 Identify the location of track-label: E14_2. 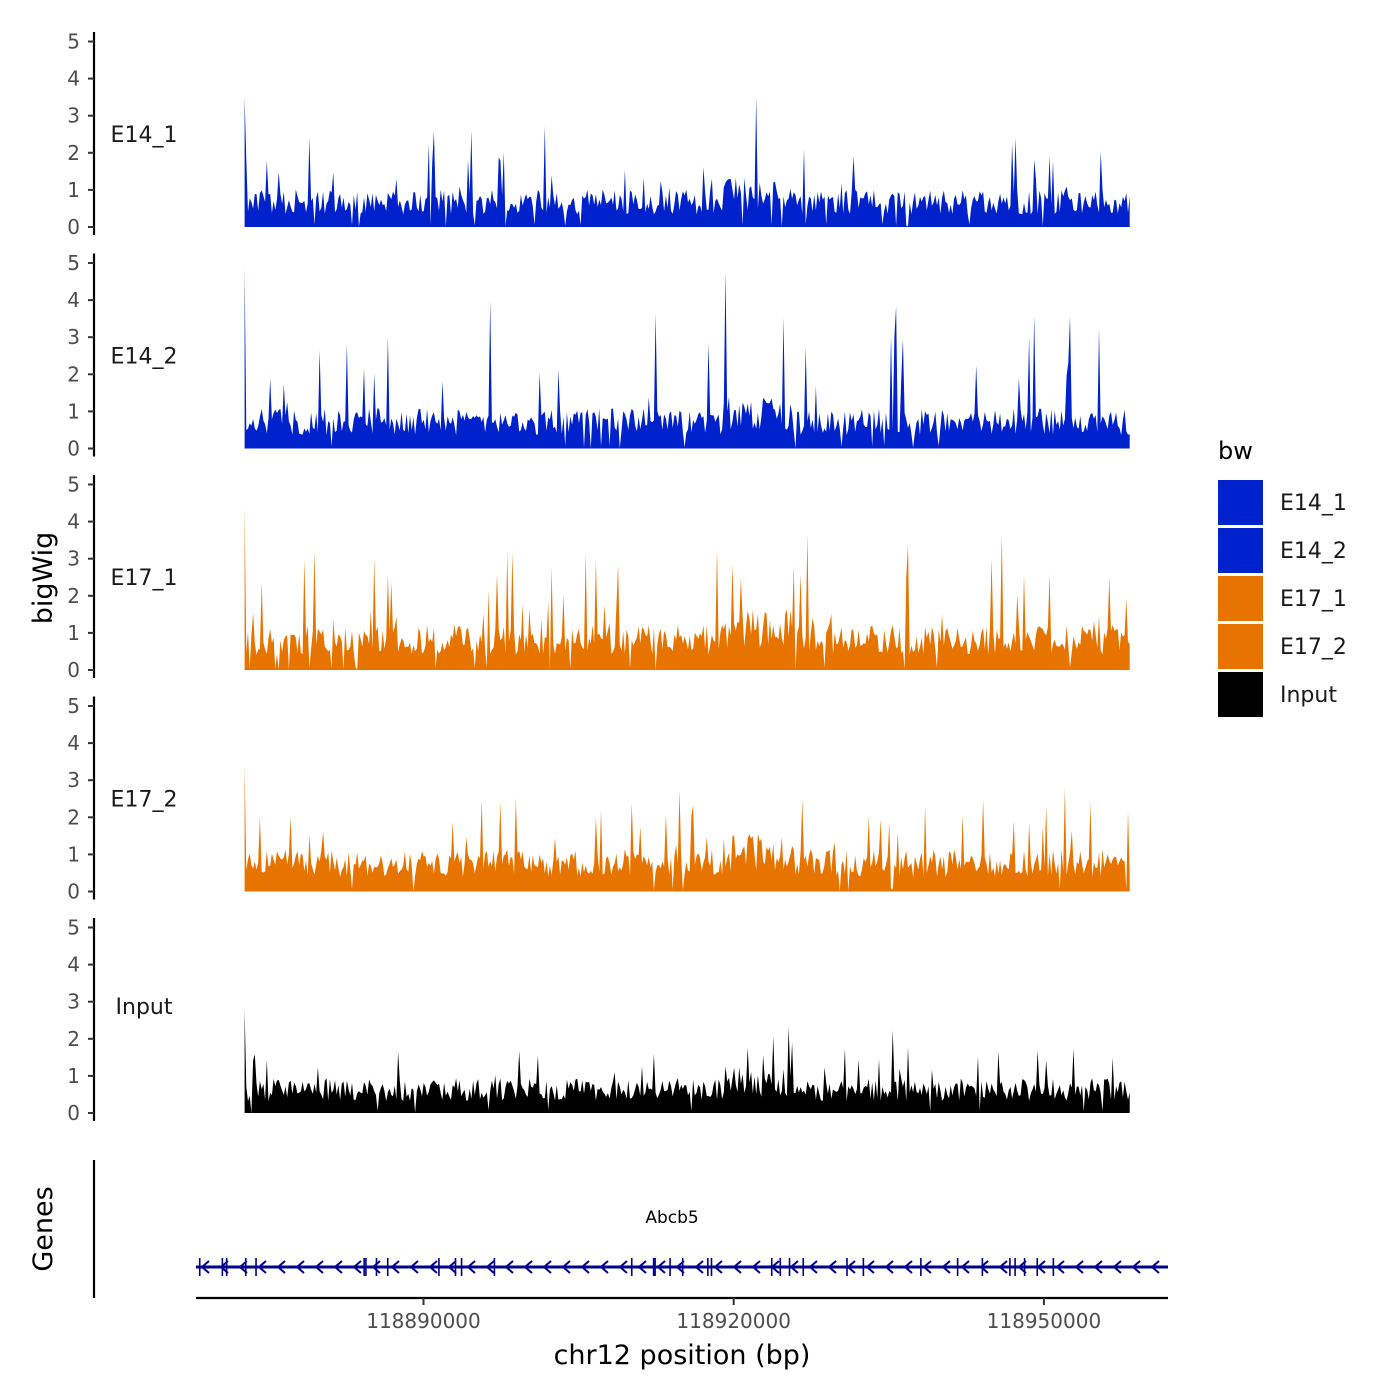
(144, 357).